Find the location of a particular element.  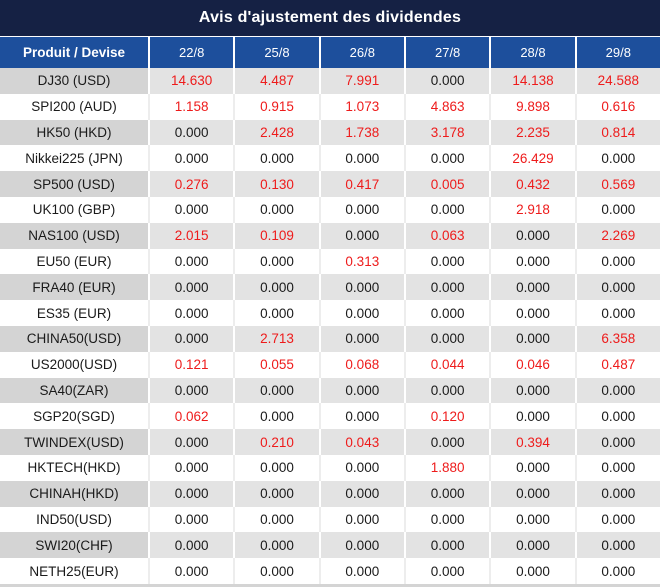

dividend-value-cell: 3.178 is located at coordinates (446, 132).